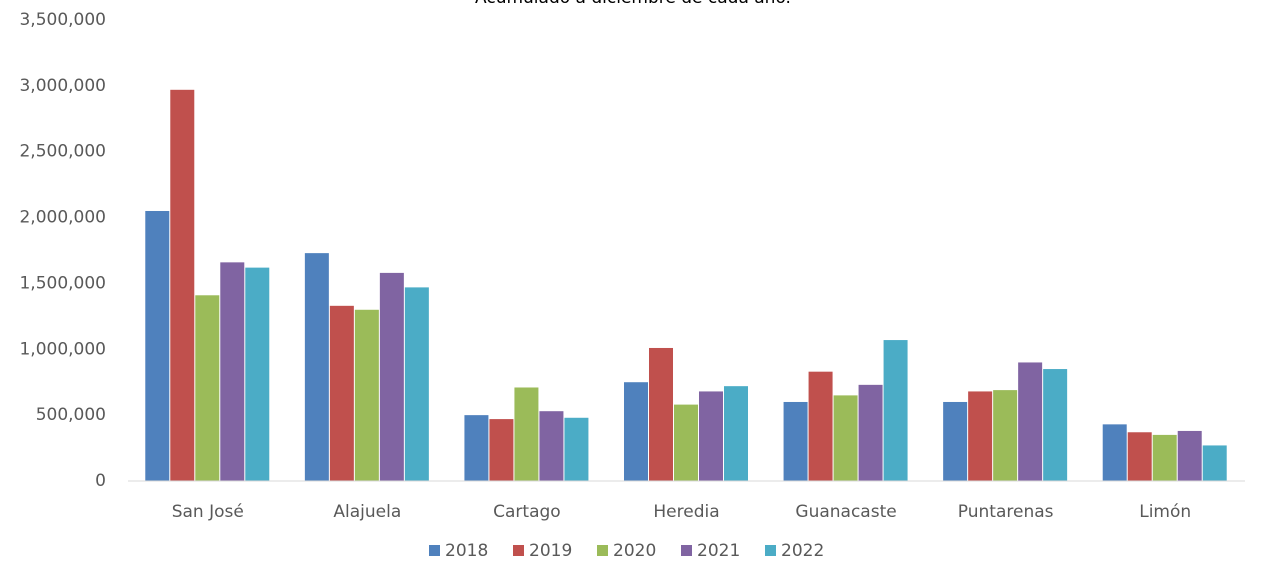 Image resolution: width=1266 pixels, height=563 pixels. I want to click on legend-label: 2020, so click(634, 551).